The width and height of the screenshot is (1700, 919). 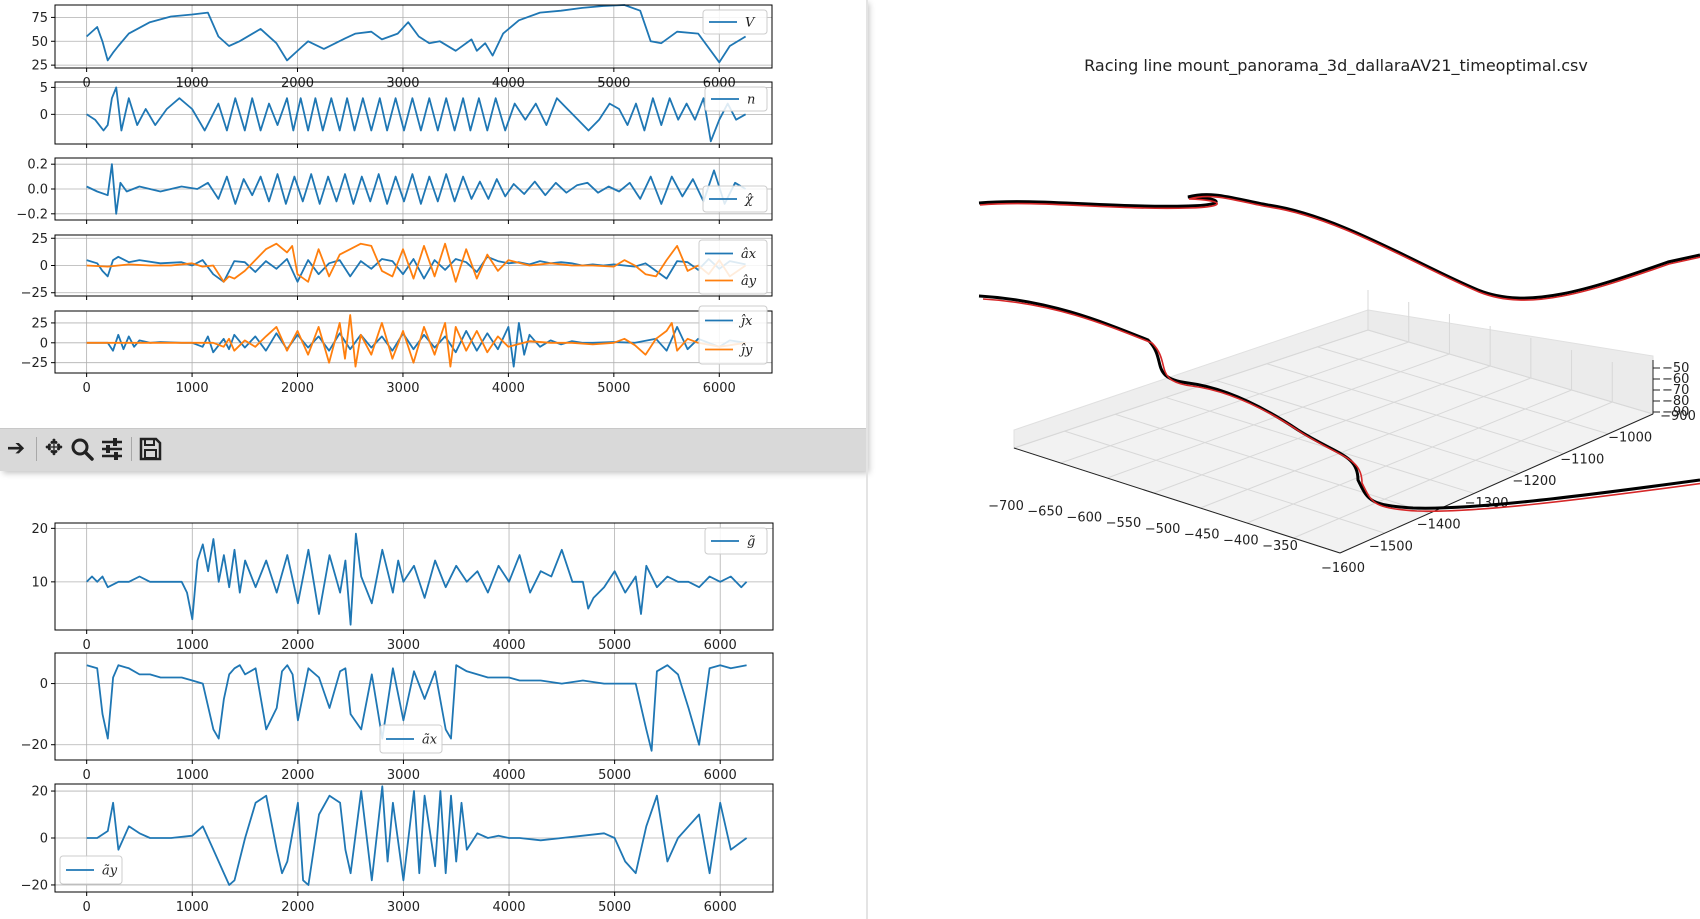 What do you see at coordinates (733, 267) in the screenshot?
I see `legend: âx ây` at bounding box center [733, 267].